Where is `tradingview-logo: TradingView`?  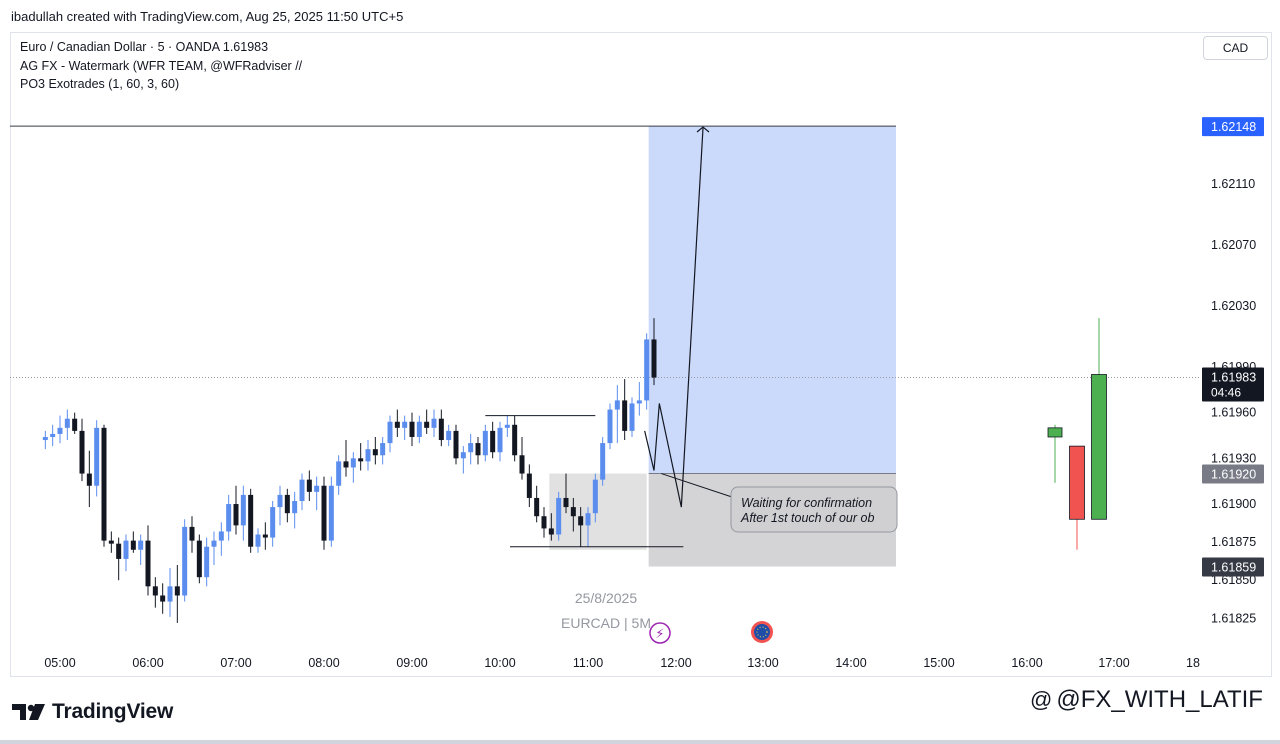 tradingview-logo: TradingView is located at coordinates (92, 712).